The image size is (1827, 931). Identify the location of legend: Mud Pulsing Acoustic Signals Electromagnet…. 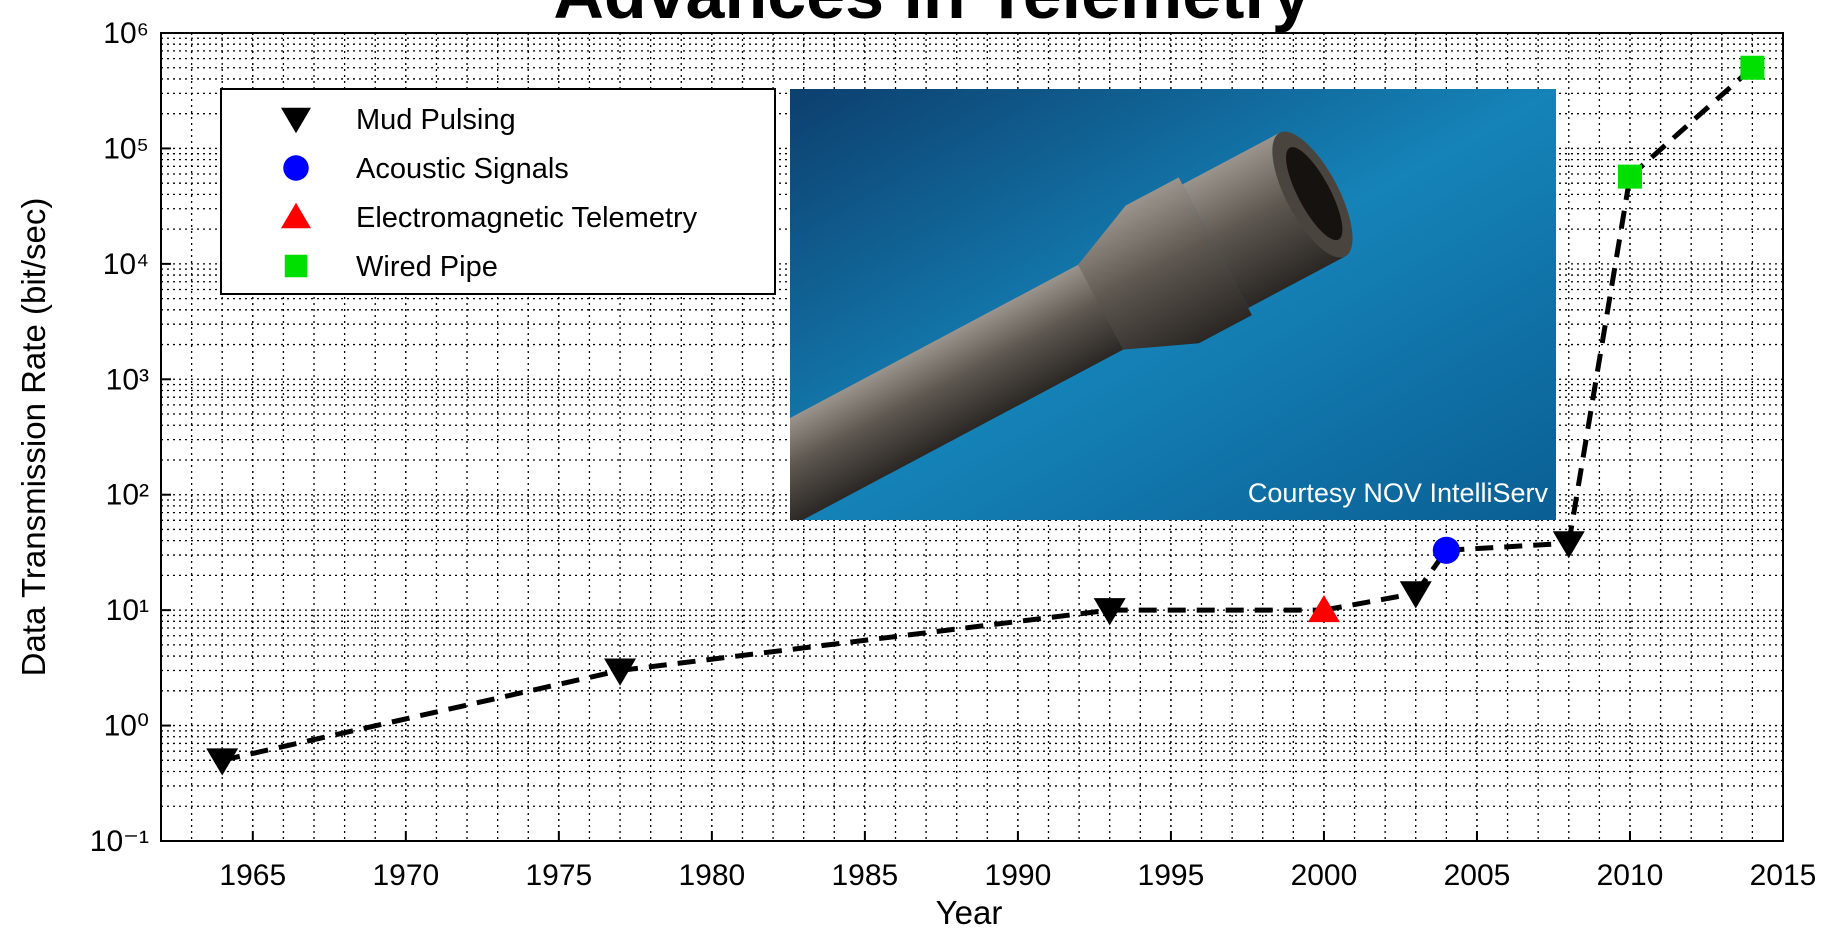
(498, 191).